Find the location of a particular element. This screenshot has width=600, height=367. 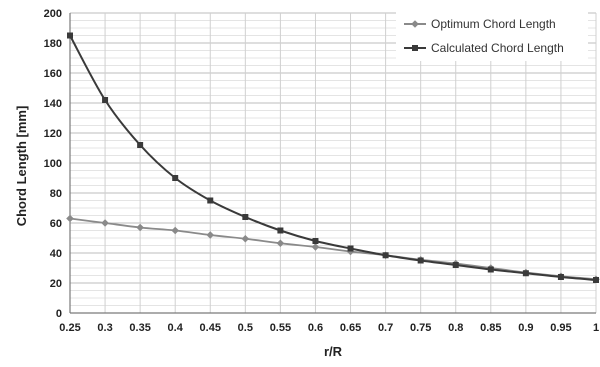

legend-item: Optimum Chord Length is located at coordinates (480, 24).